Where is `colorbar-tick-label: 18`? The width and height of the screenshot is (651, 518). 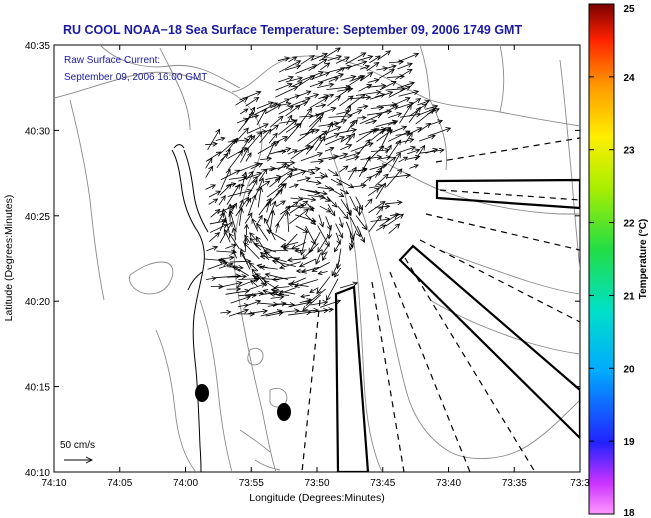
colorbar-tick-label: 18 is located at coordinates (629, 513).